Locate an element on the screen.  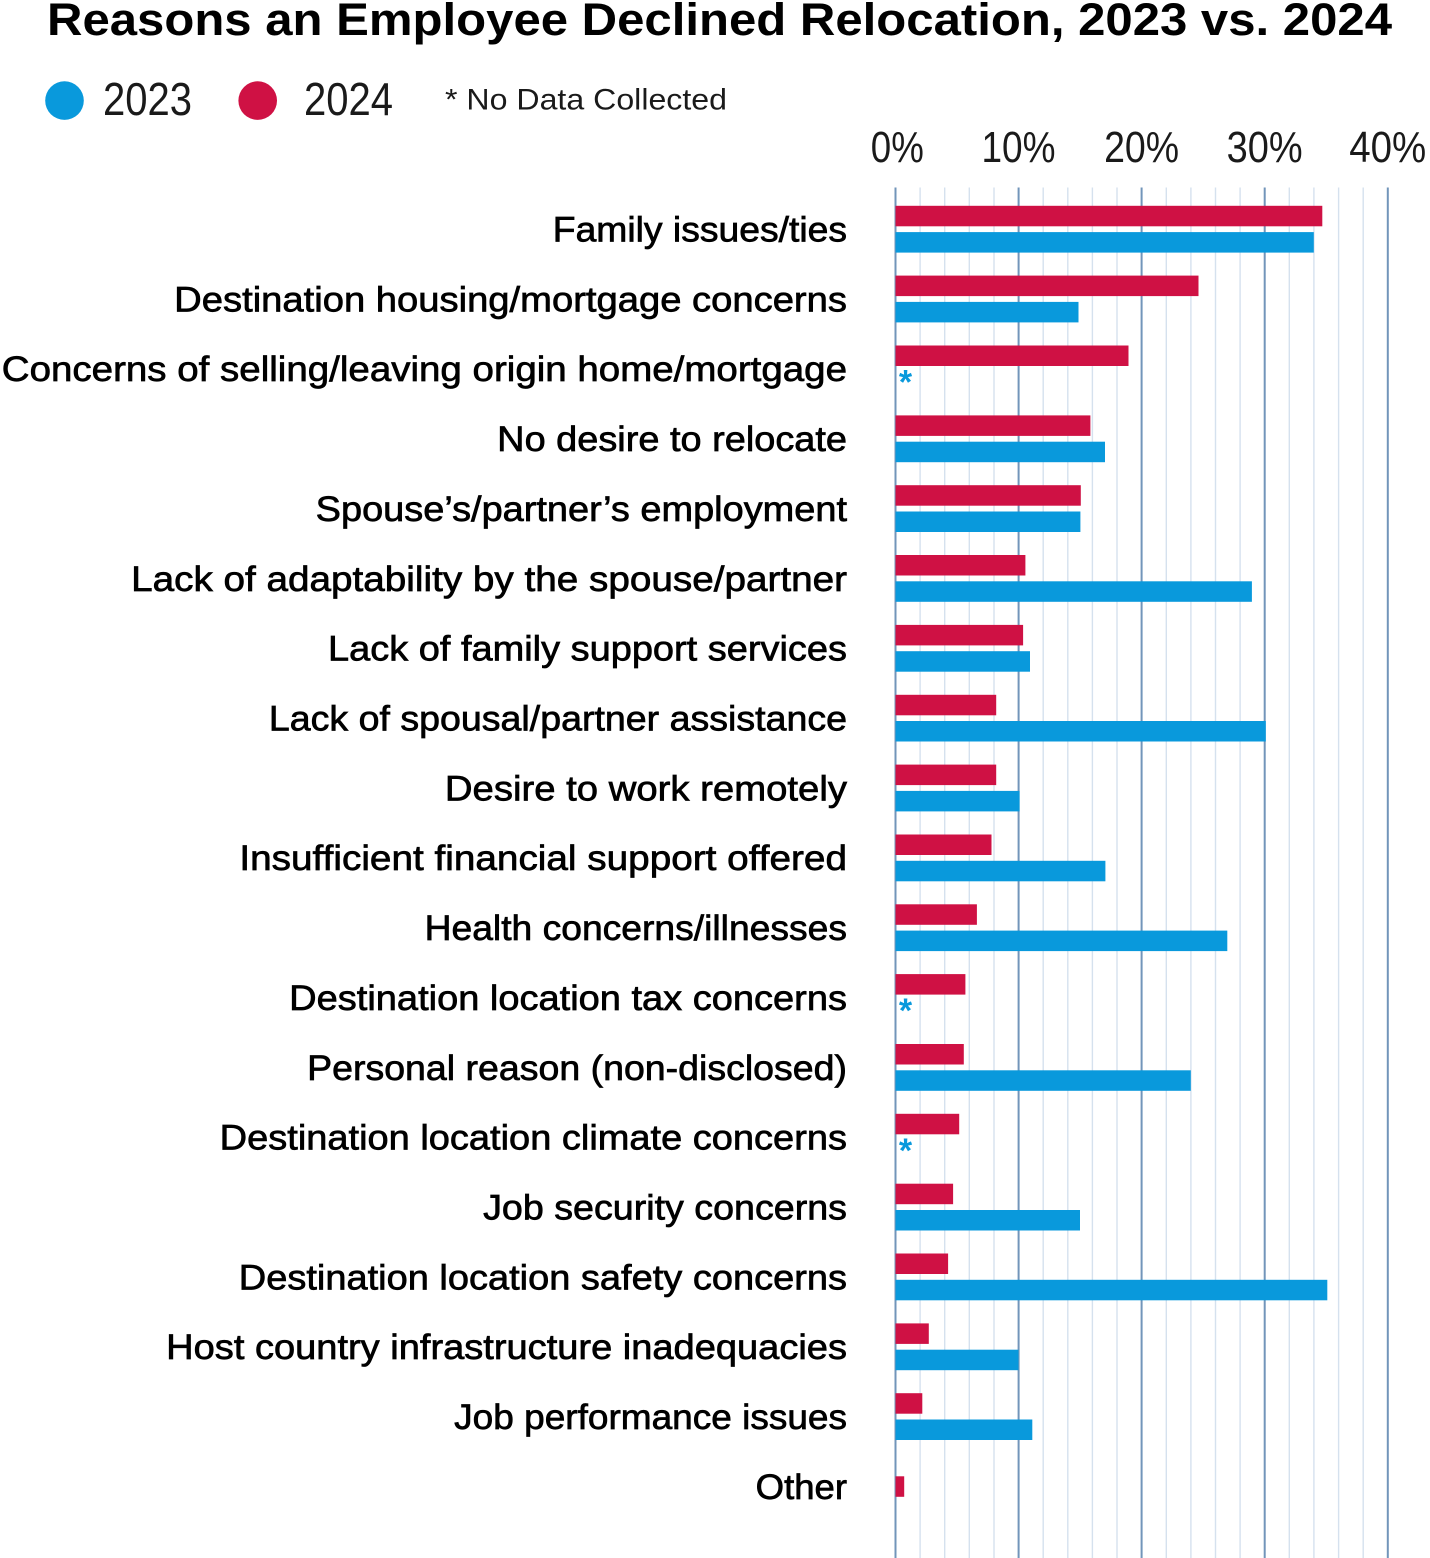
svg-text: 30% is located at coordinates (1265, 147).